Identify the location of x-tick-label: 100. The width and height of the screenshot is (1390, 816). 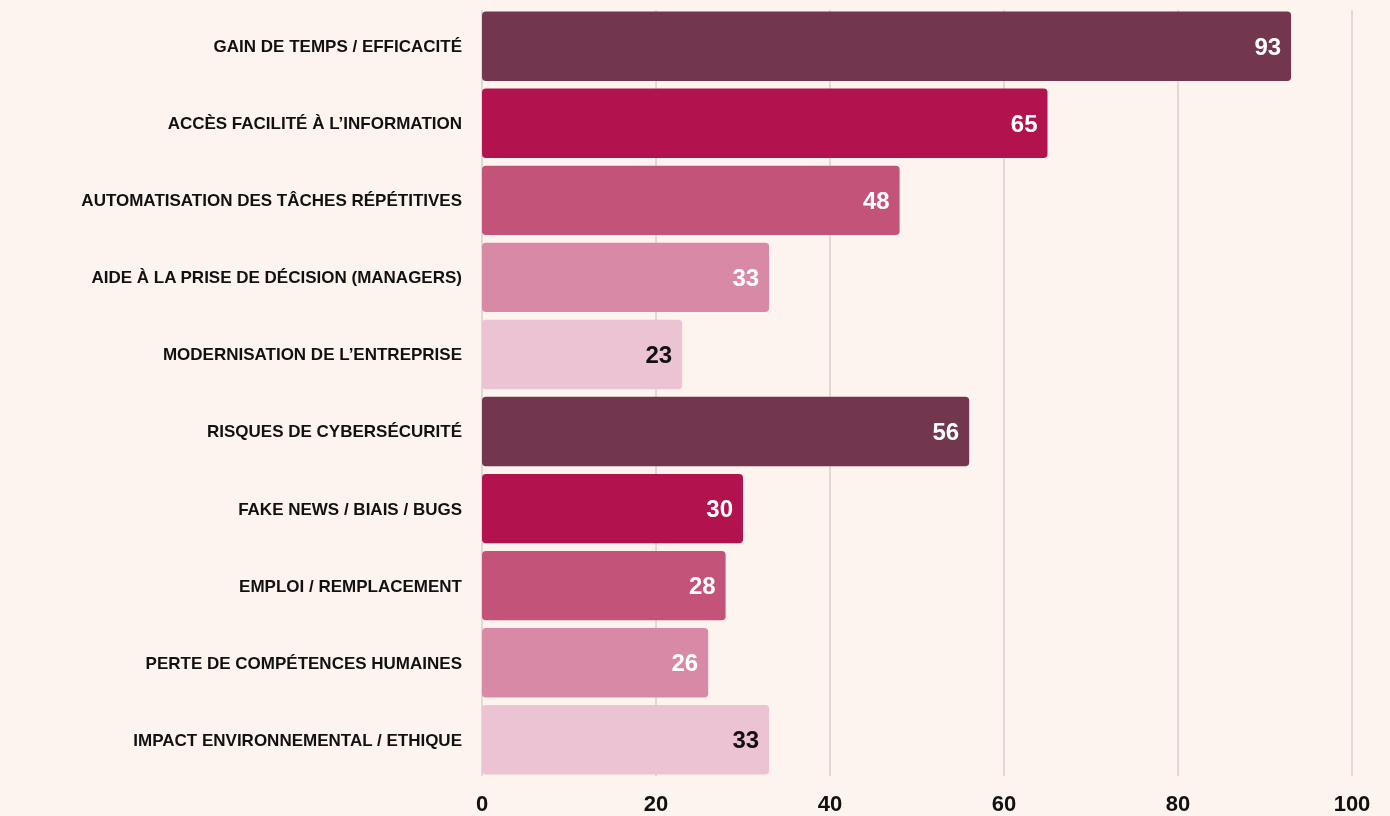
(1352, 803).